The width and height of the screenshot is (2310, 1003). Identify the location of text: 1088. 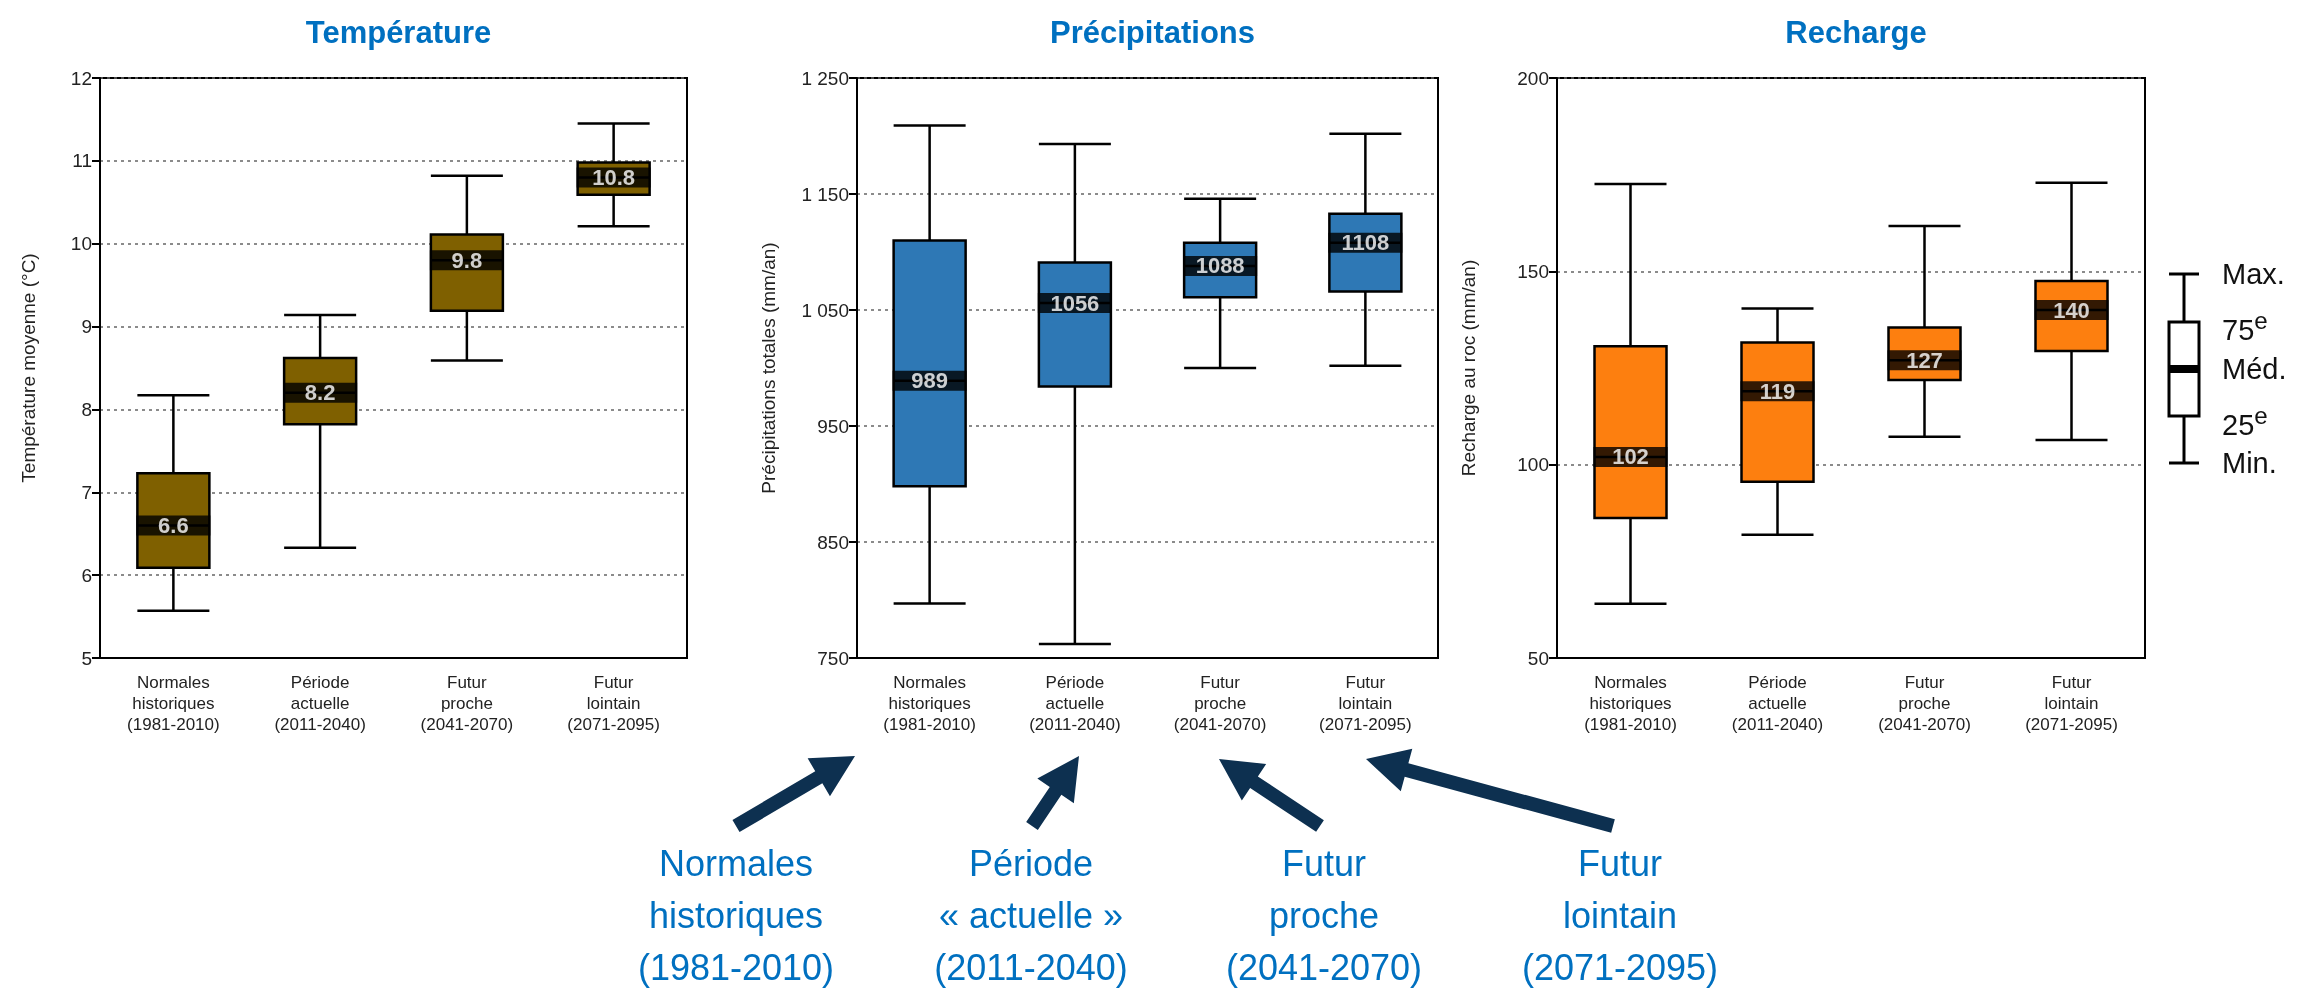
(1220, 266).